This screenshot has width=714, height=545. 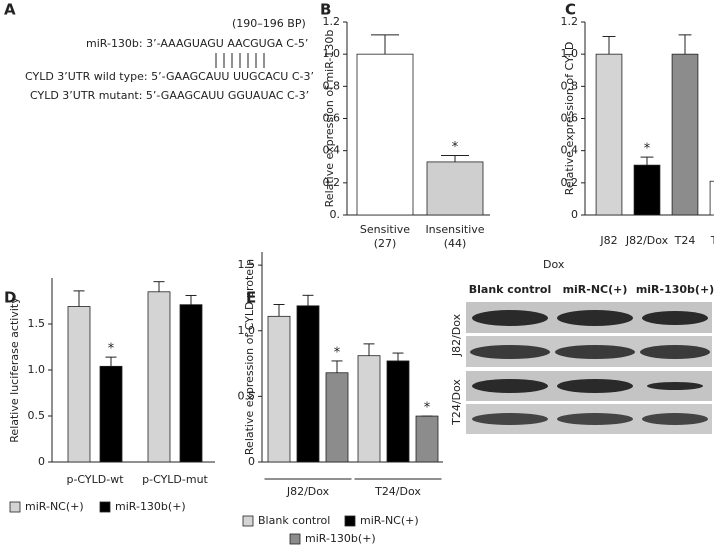 What do you see at coordinates (251, 298) in the screenshot?
I see `panel-letter: E` at bounding box center [251, 298].